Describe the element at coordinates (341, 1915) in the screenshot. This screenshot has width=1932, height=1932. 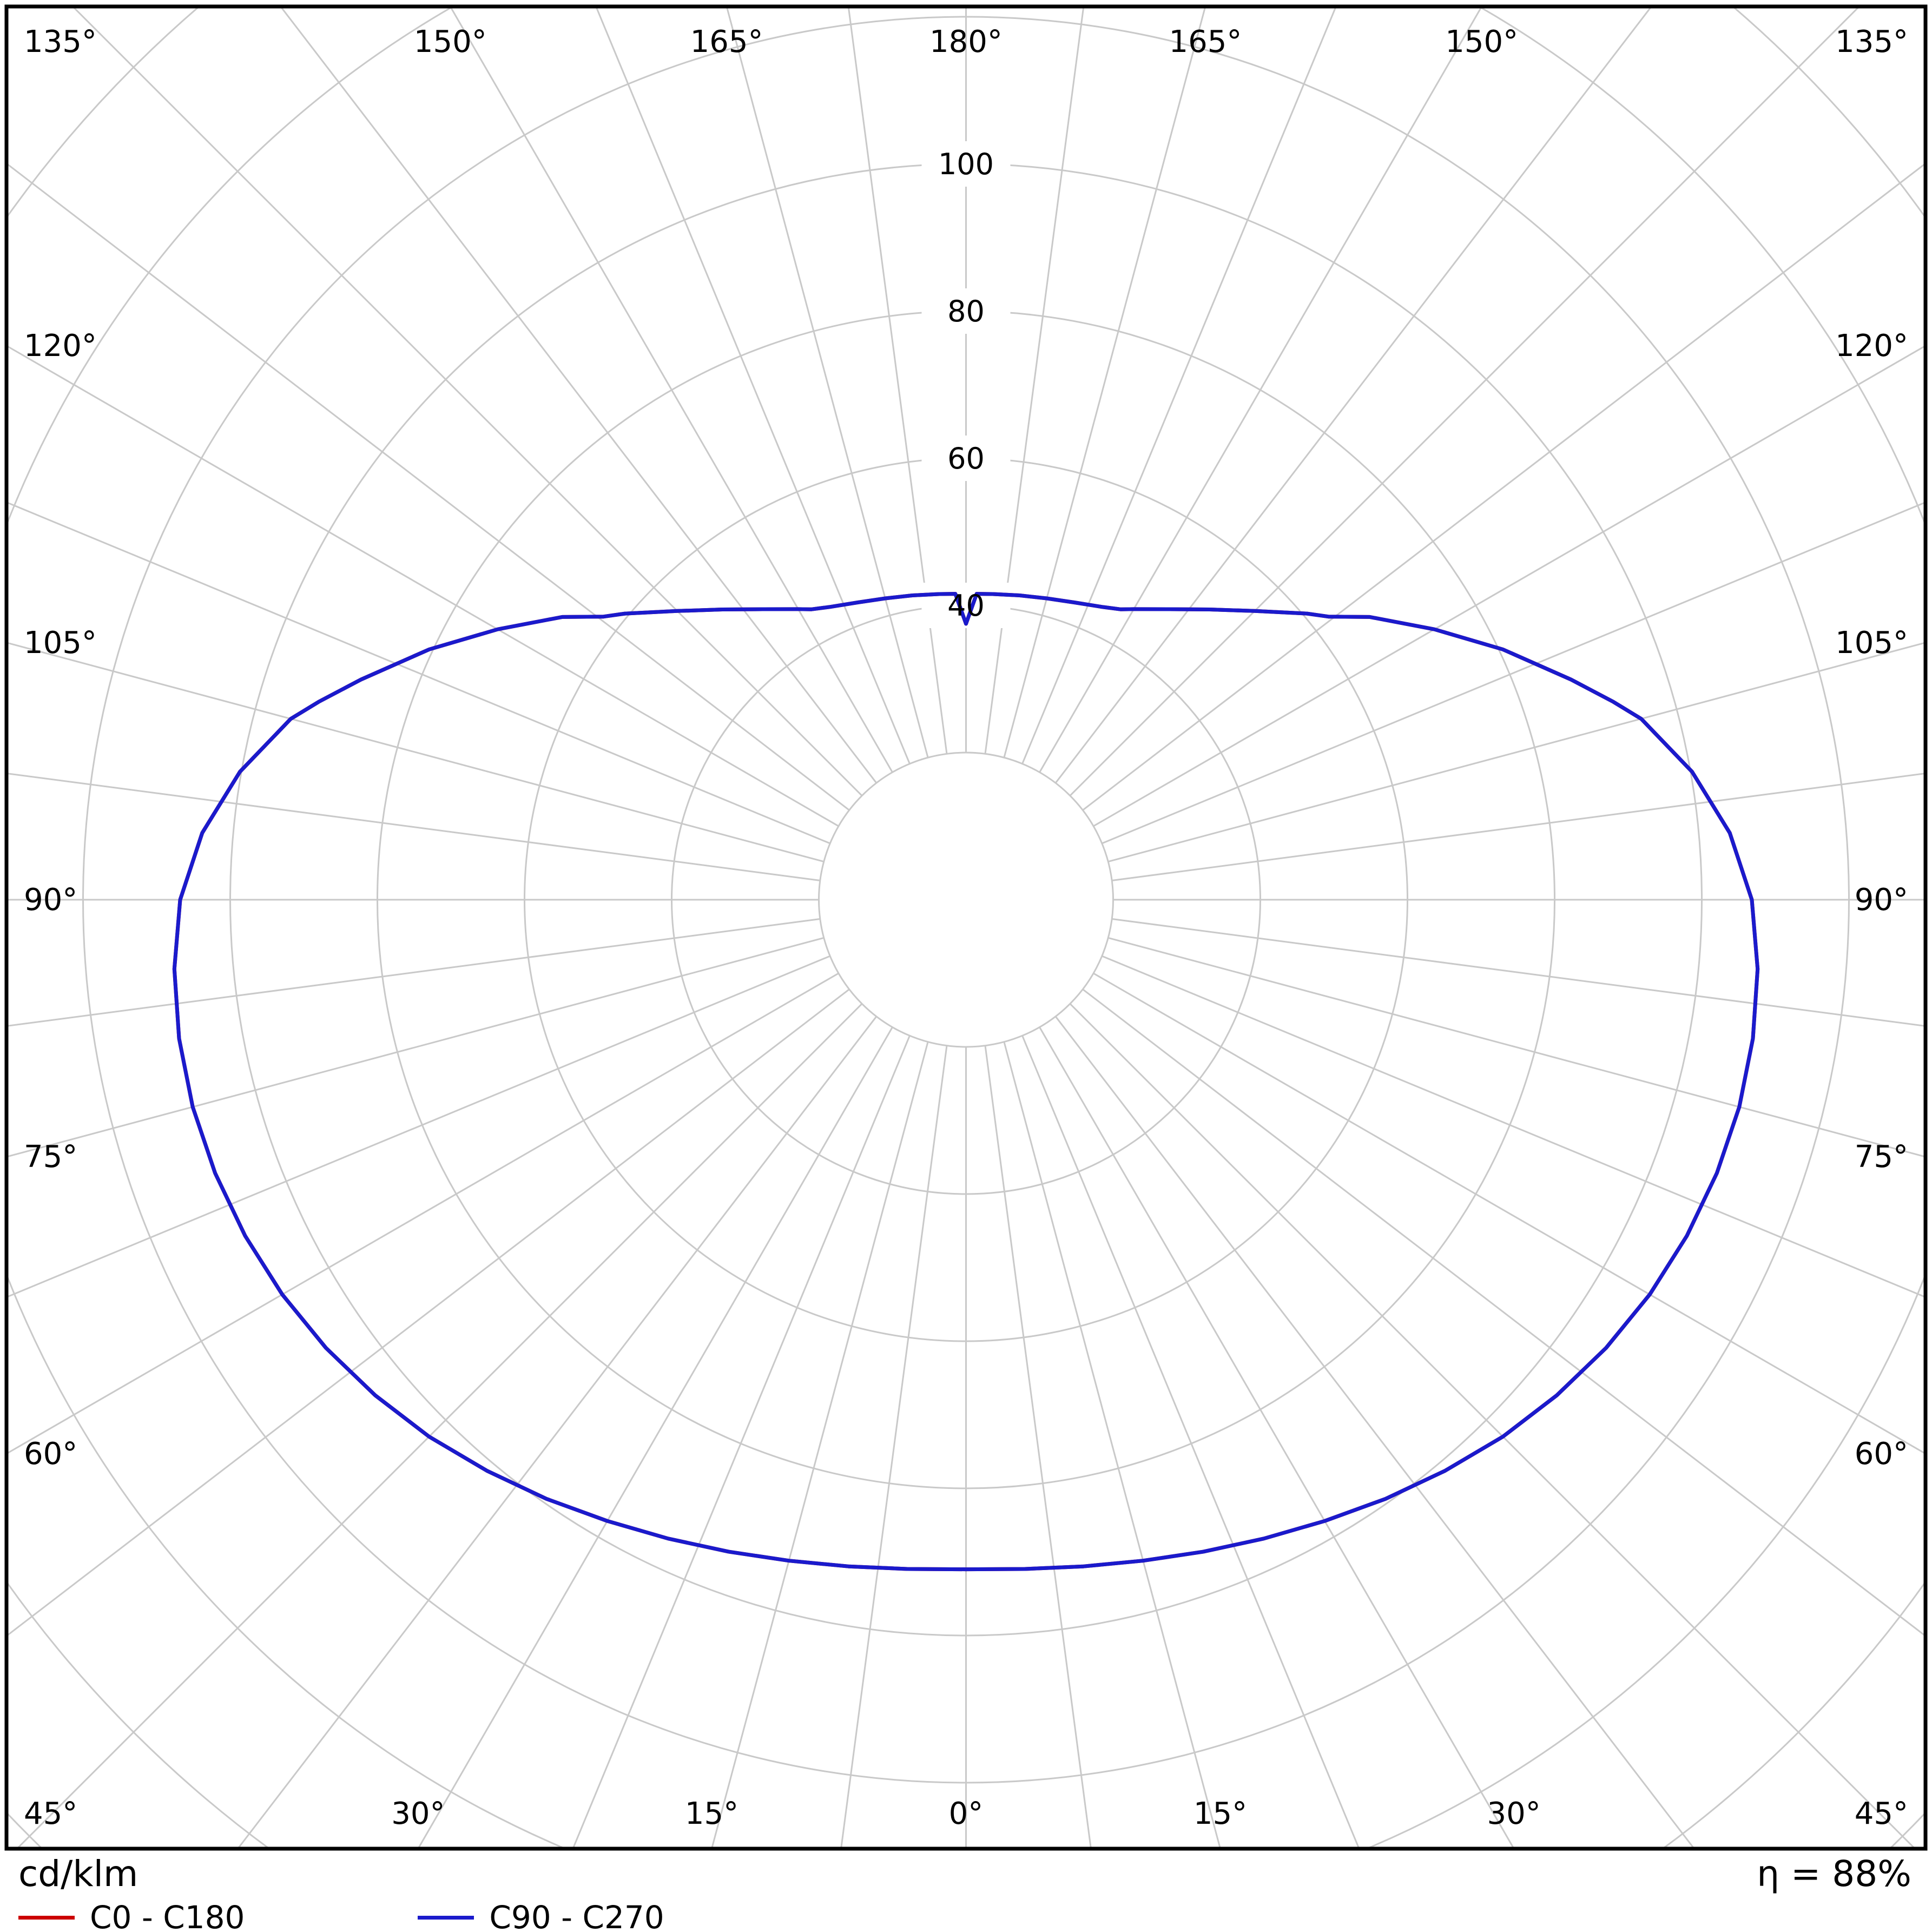
I see `legend: C0 - C180 C90 - C270` at that location.